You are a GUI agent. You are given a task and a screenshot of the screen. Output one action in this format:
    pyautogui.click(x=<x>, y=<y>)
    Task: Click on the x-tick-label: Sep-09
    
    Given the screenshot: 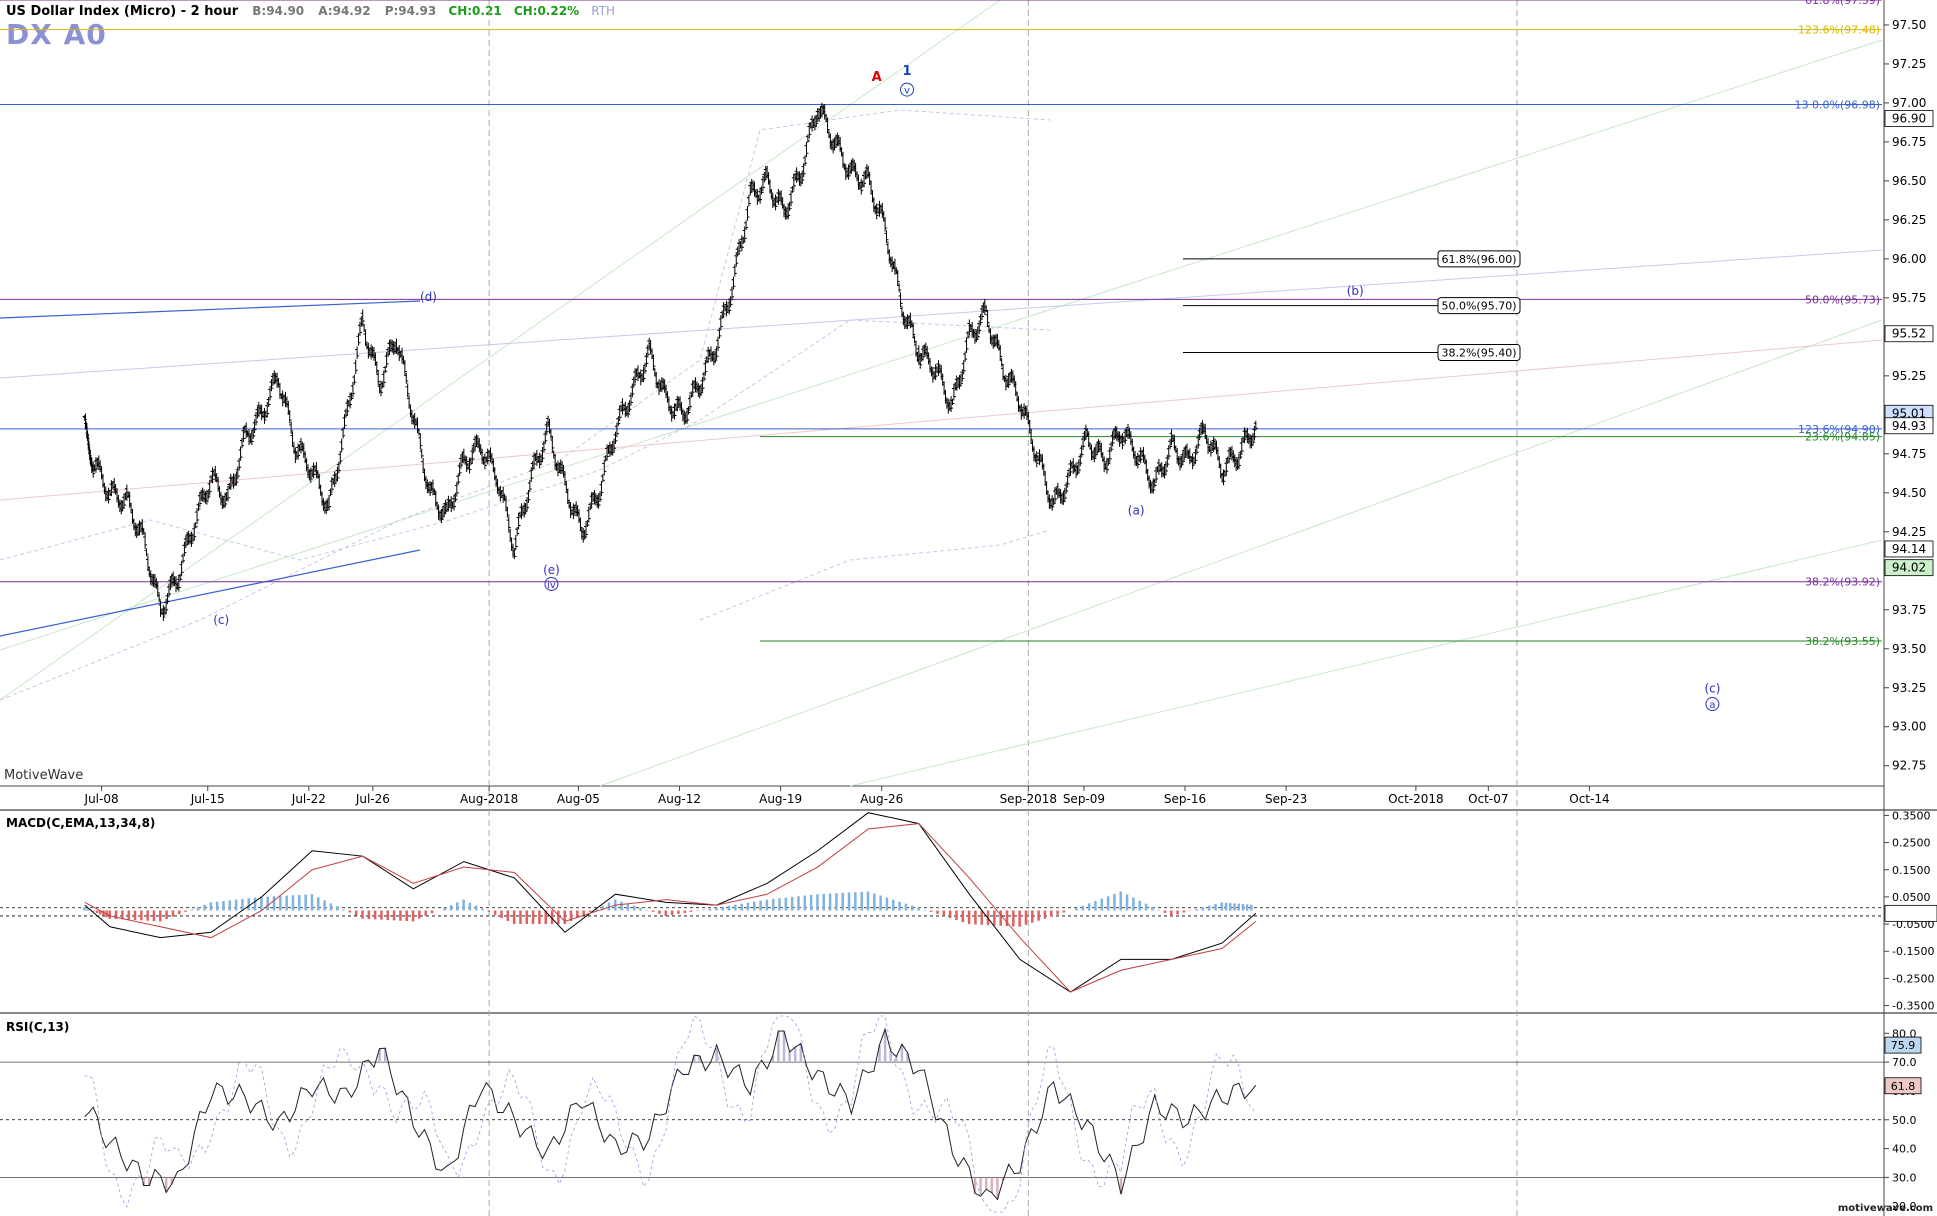 What is the action you would take?
    pyautogui.click(x=1084, y=799)
    